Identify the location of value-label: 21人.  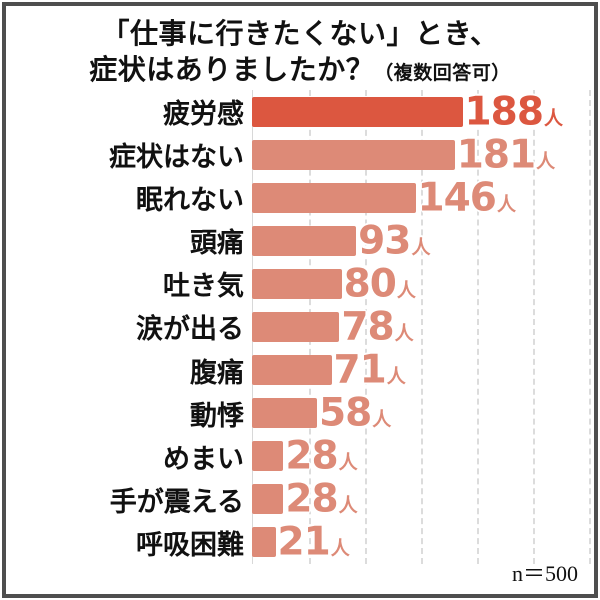
(314, 542).